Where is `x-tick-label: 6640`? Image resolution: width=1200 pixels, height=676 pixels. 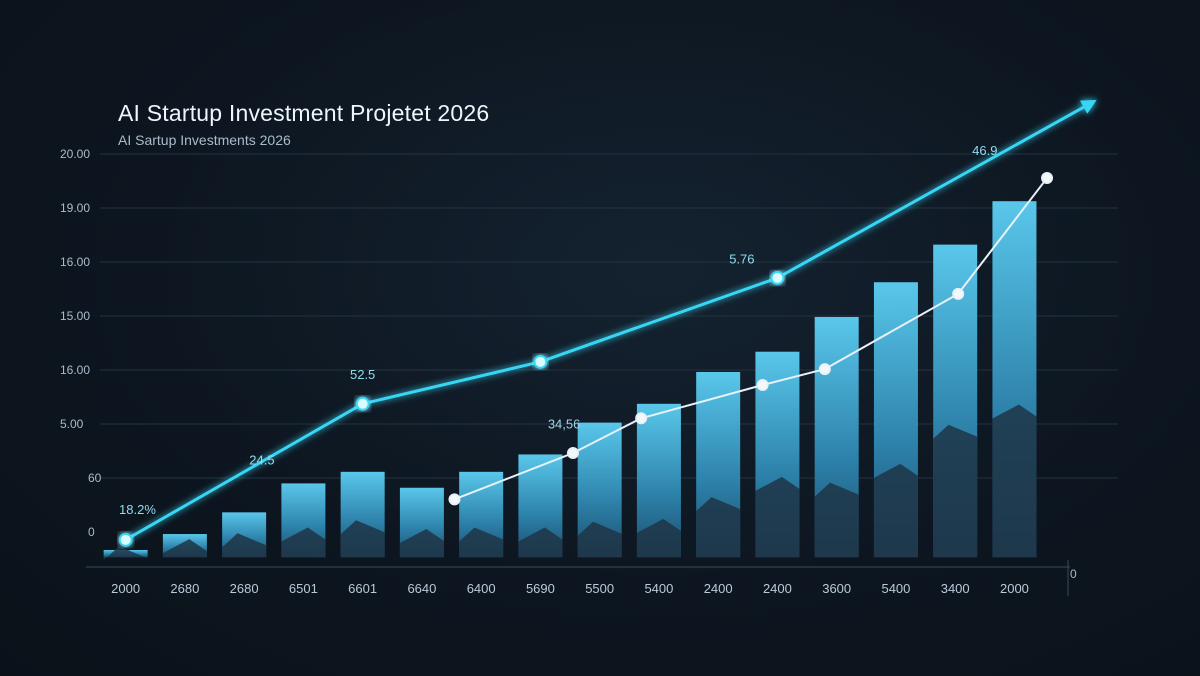 x-tick-label: 6640 is located at coordinates (421, 588).